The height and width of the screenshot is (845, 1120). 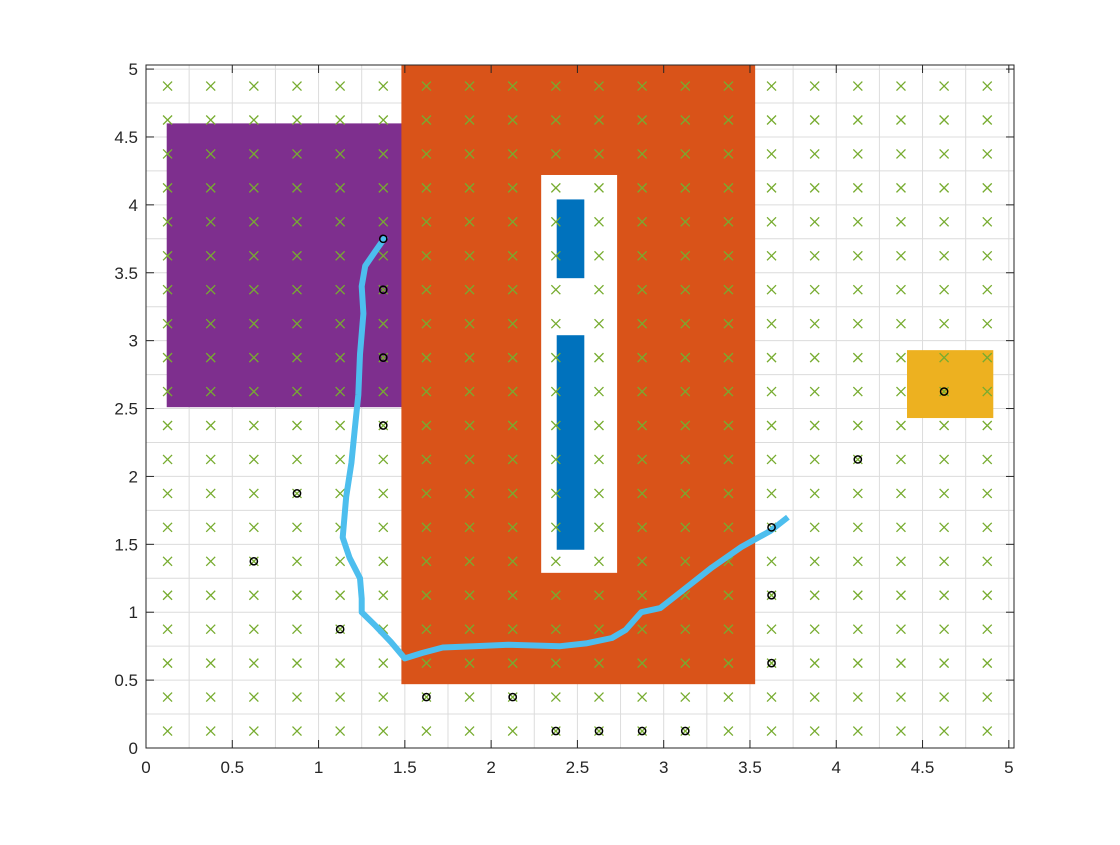 What do you see at coordinates (133, 69) in the screenshot?
I see `y-tick-label: 5` at bounding box center [133, 69].